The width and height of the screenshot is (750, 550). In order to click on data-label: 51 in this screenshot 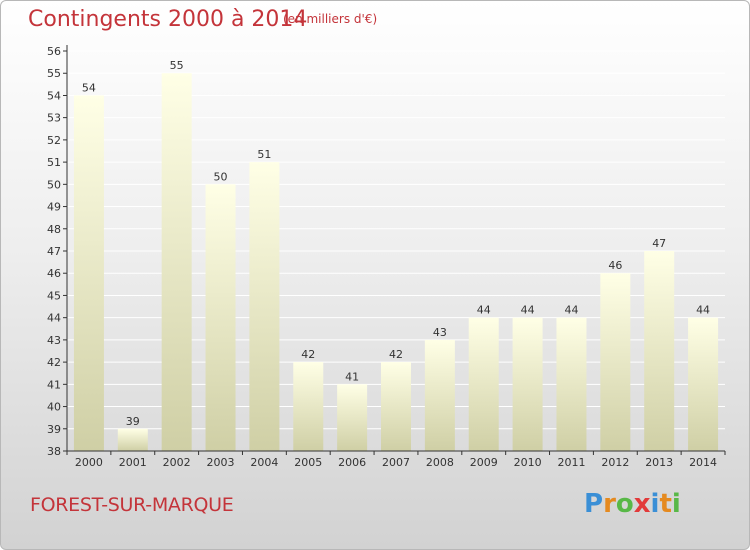, I will do `click(264, 154)`.